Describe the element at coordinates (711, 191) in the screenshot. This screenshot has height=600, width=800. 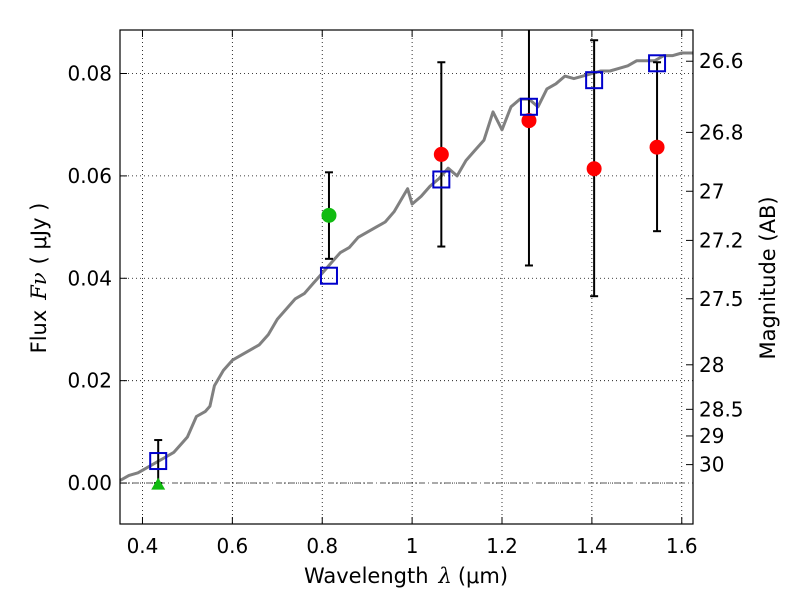
I see `mag-tick-label: 27` at that location.